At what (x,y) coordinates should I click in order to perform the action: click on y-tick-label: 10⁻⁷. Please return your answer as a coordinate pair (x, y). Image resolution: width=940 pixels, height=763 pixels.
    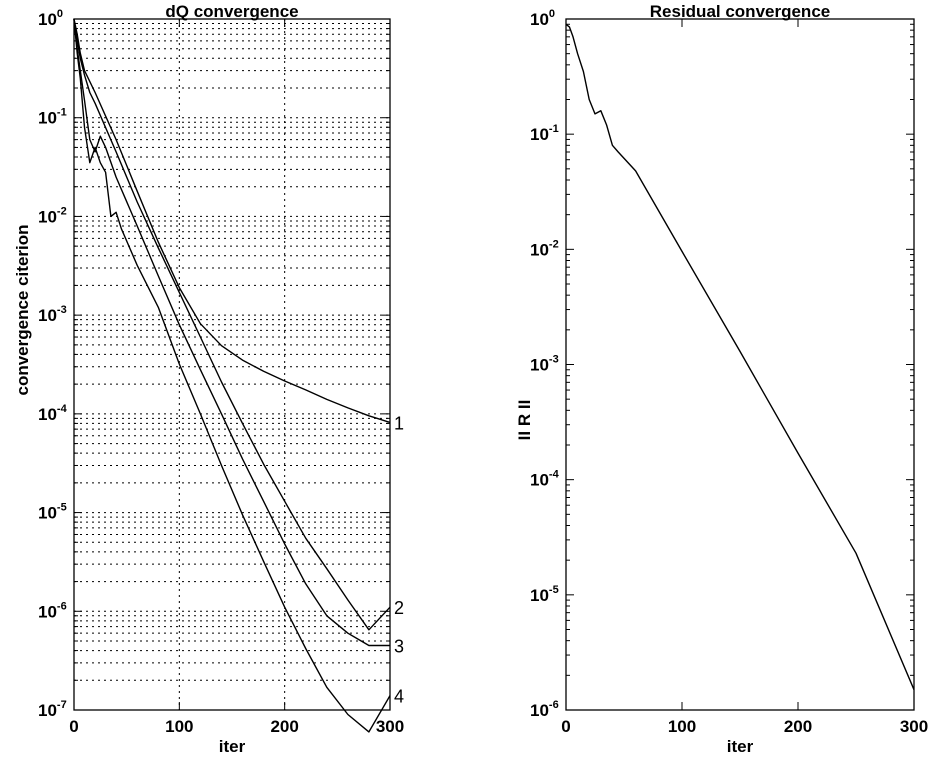
    Looking at the image, I should click on (52, 709).